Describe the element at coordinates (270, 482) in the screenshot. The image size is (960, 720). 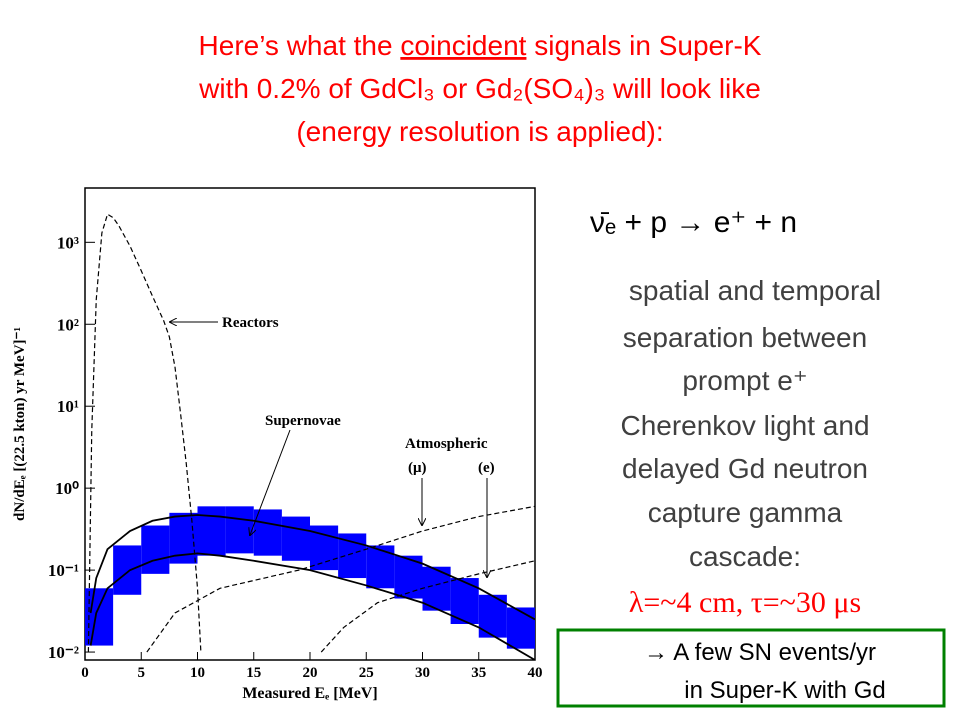
I see `arrow` at that location.